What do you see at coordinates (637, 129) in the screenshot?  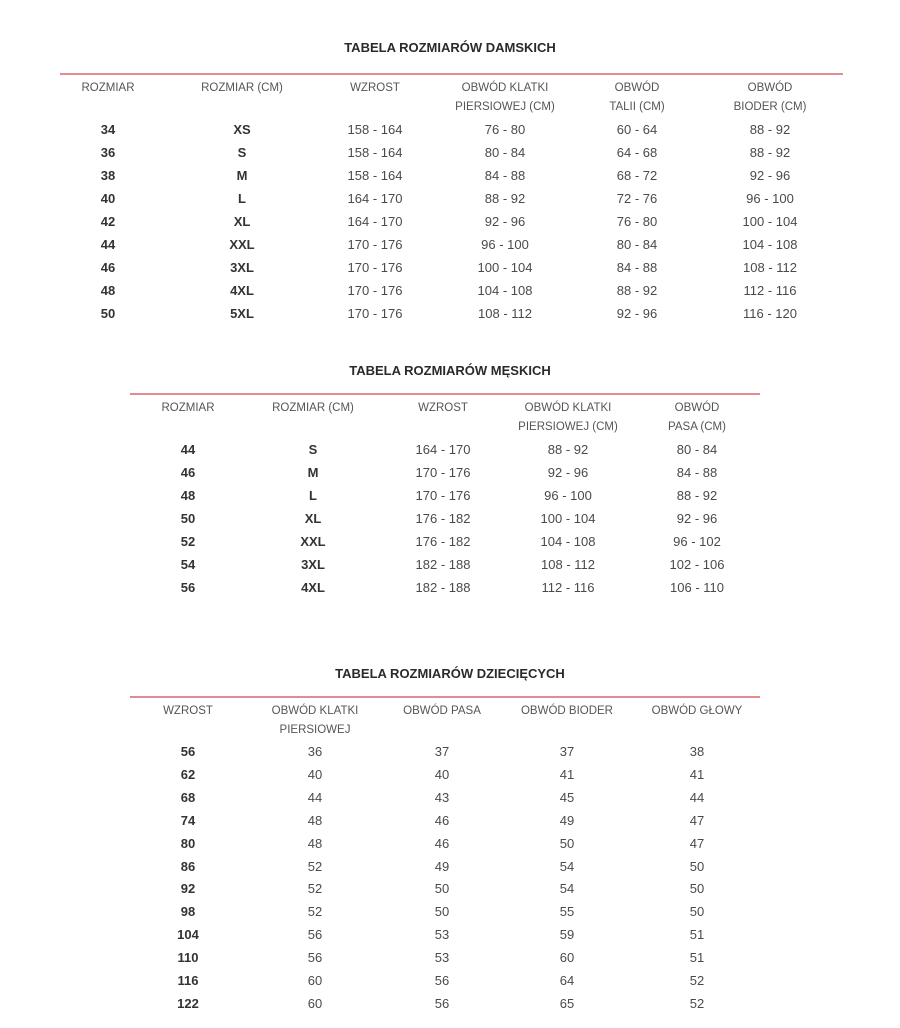 I see `table-cell: 60 - 64` at bounding box center [637, 129].